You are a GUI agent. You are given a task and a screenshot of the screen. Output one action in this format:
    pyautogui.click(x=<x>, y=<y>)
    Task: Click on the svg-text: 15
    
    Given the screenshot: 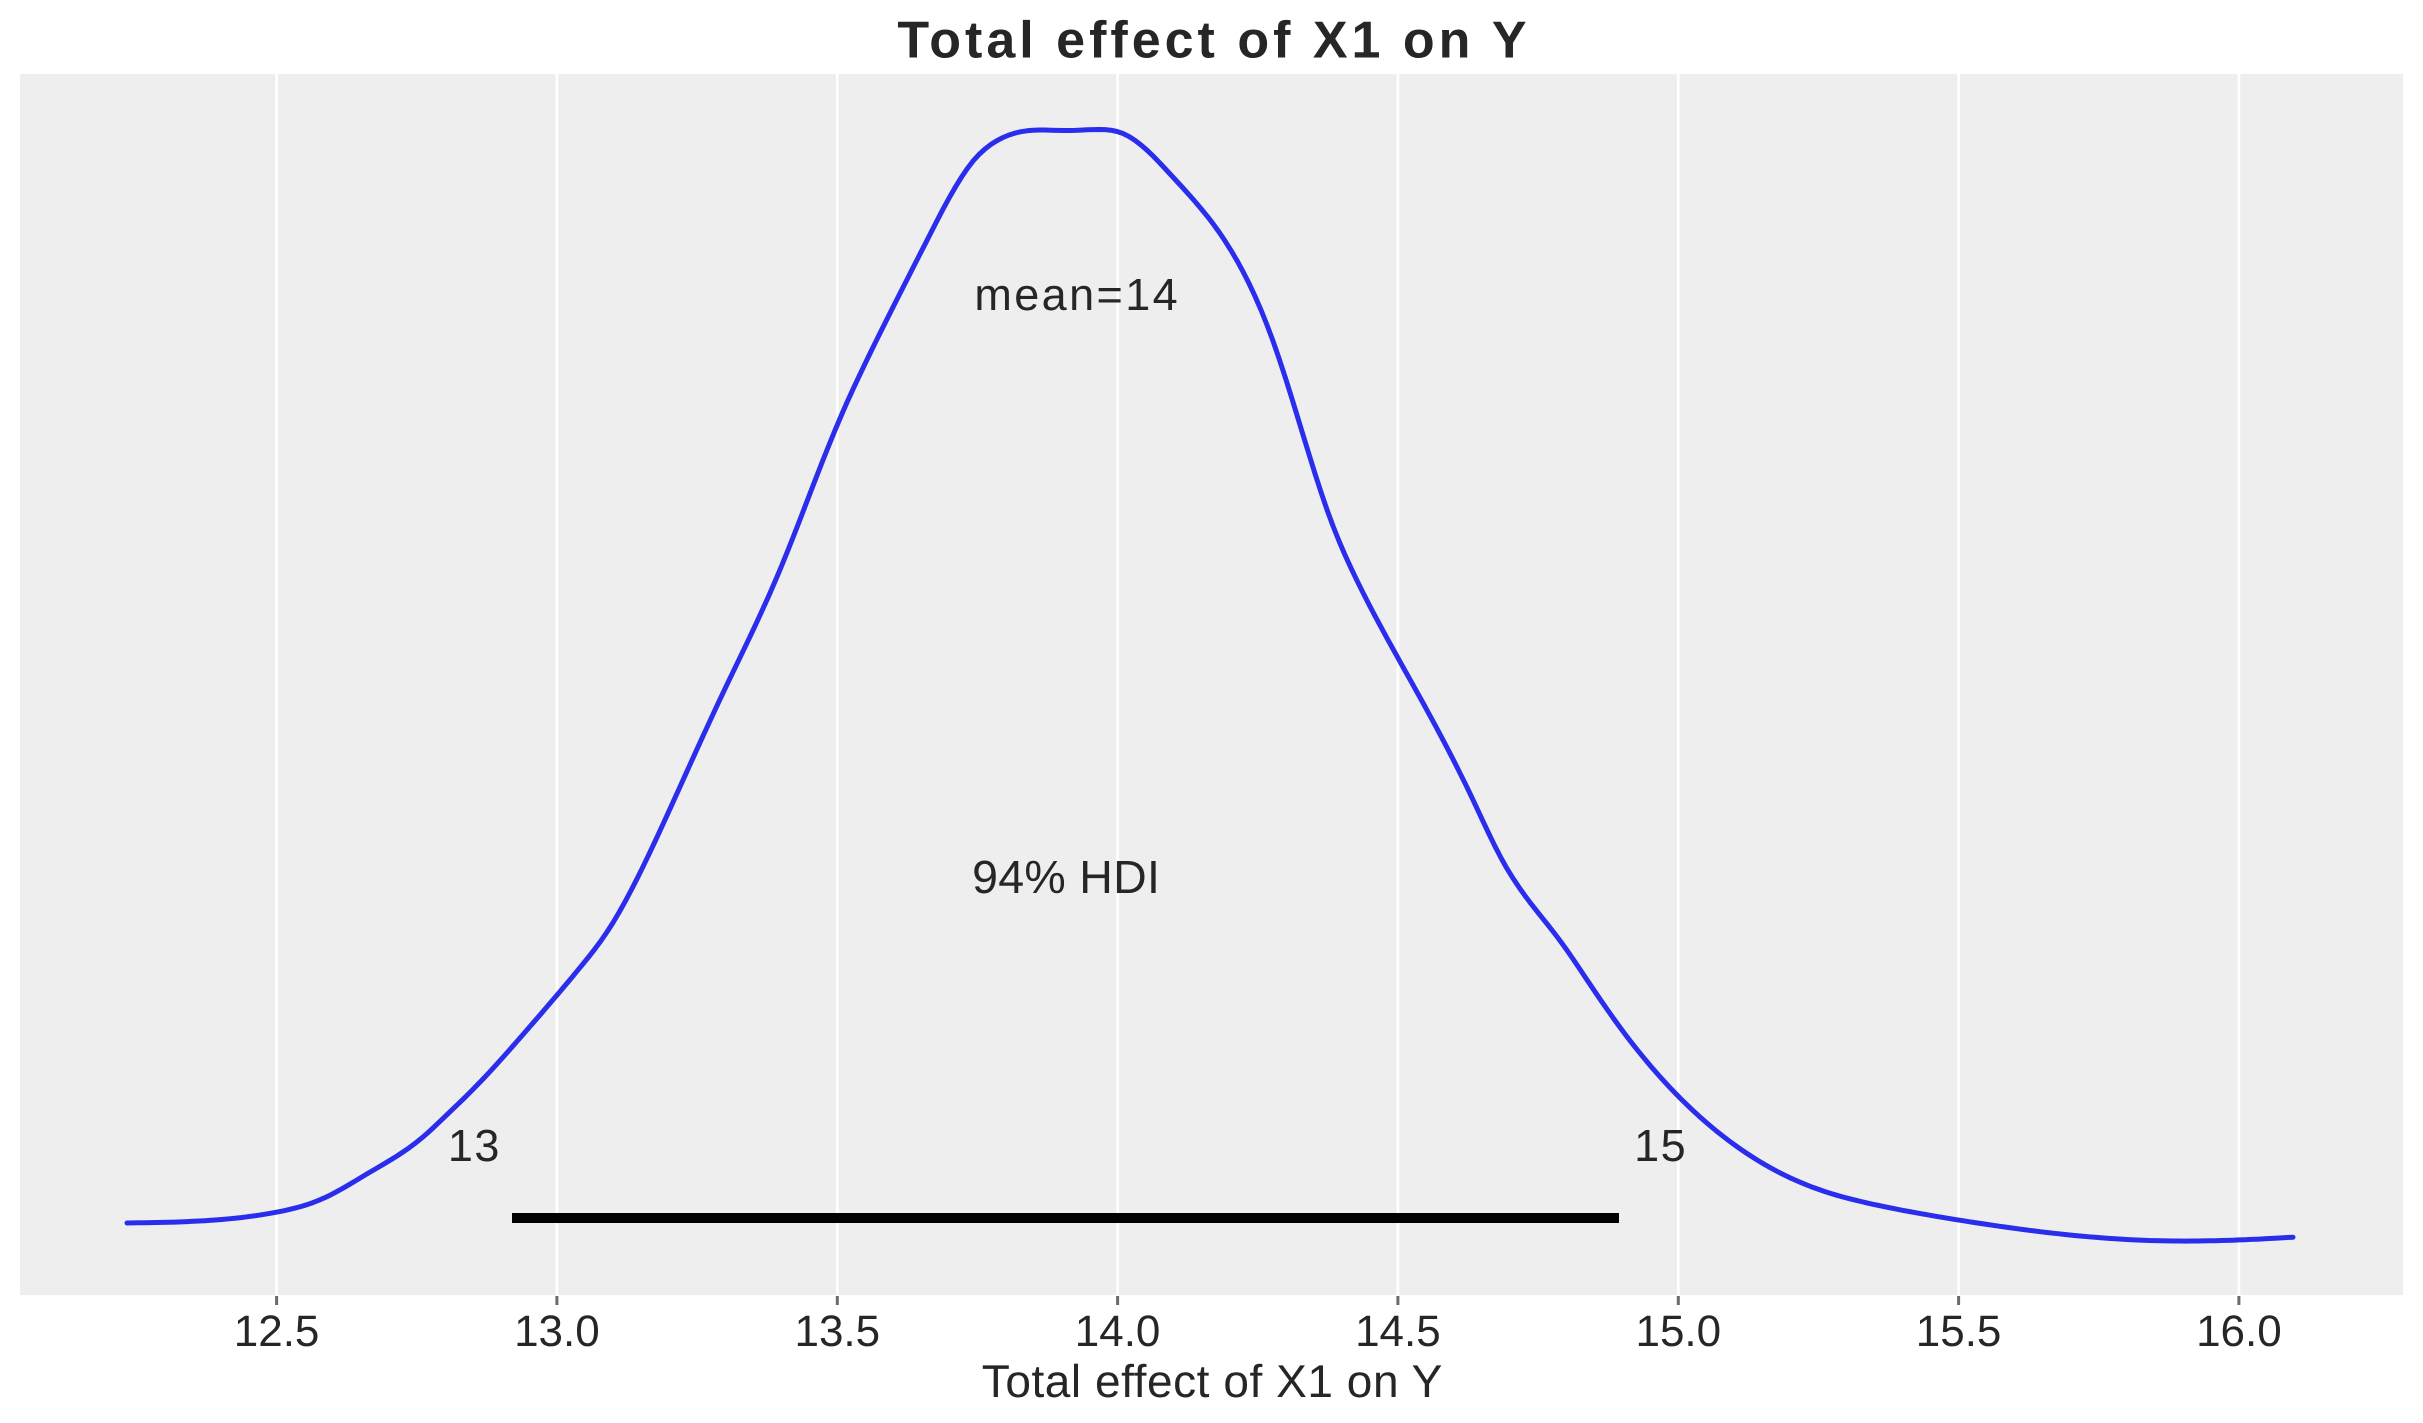 What is the action you would take?
    pyautogui.click(x=1660, y=1145)
    